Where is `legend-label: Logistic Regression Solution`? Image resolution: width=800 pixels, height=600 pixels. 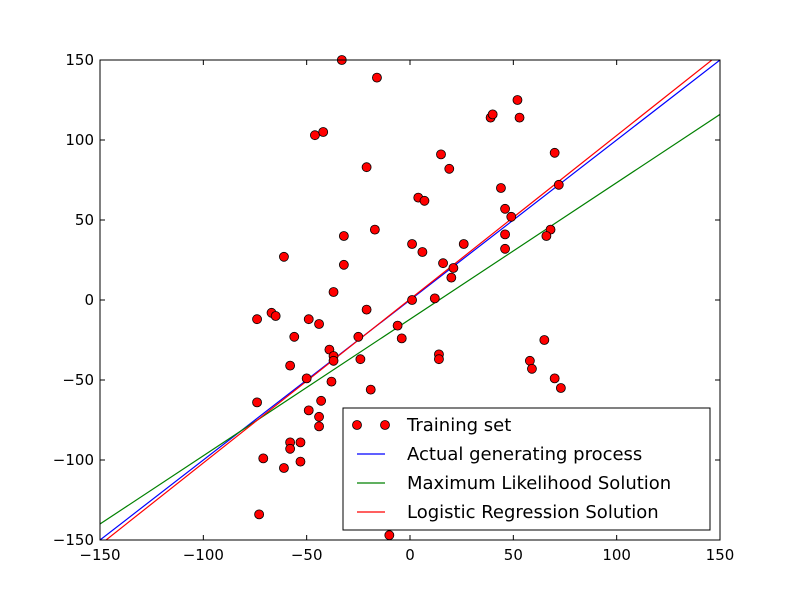 legend-label: Logistic Regression Solution is located at coordinates (533, 512).